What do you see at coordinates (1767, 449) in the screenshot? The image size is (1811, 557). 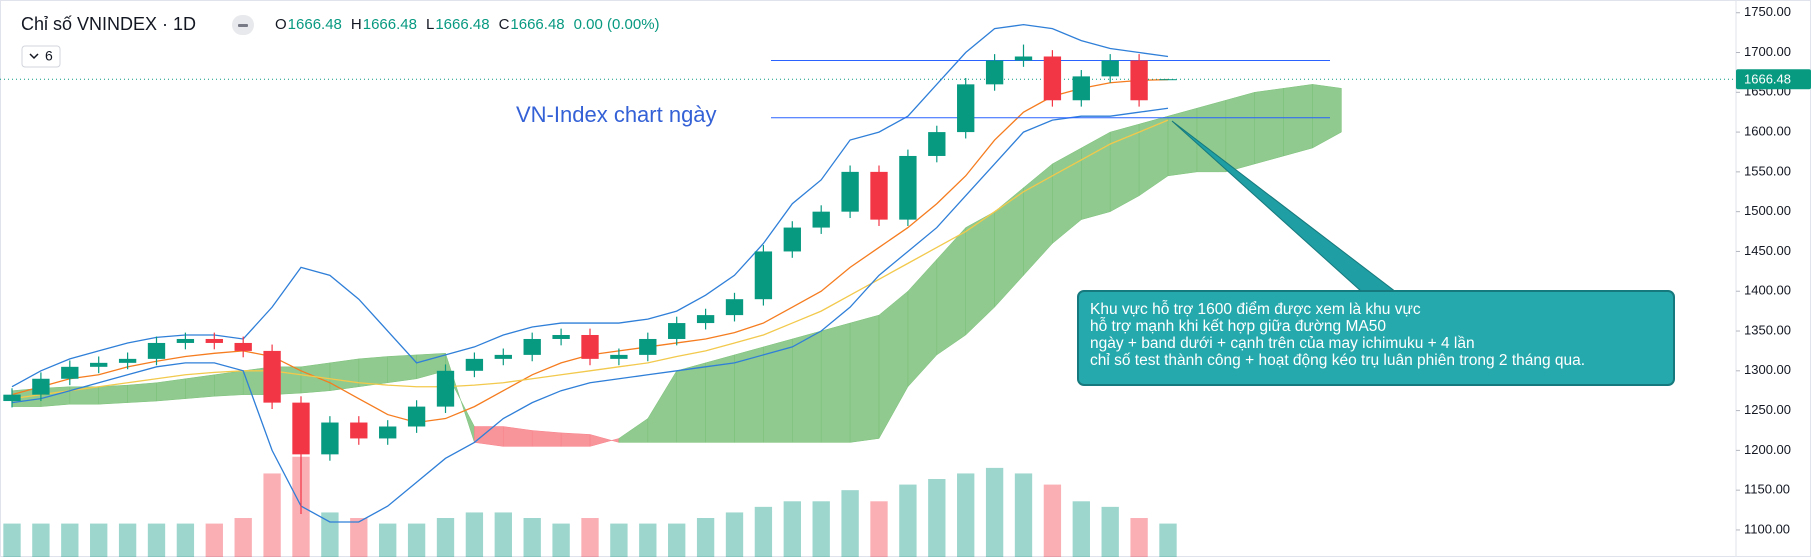 I see `y-tick-label: 1200.00` at bounding box center [1767, 449].